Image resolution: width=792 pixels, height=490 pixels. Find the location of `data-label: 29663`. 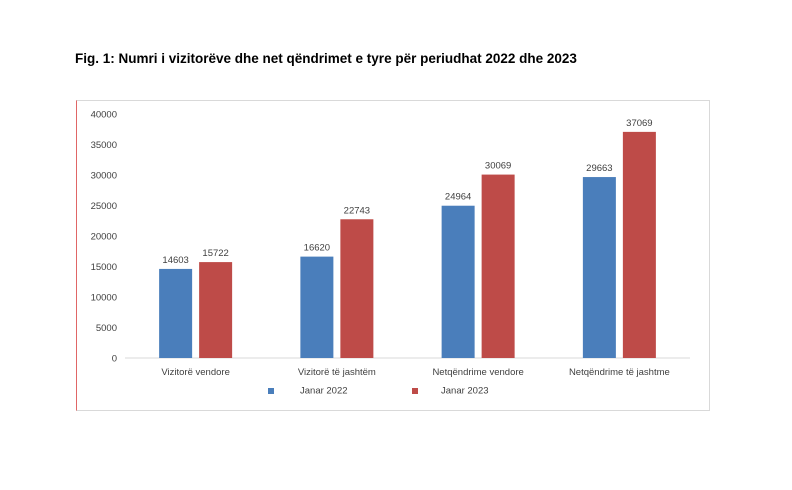

data-label: 29663 is located at coordinates (599, 168).